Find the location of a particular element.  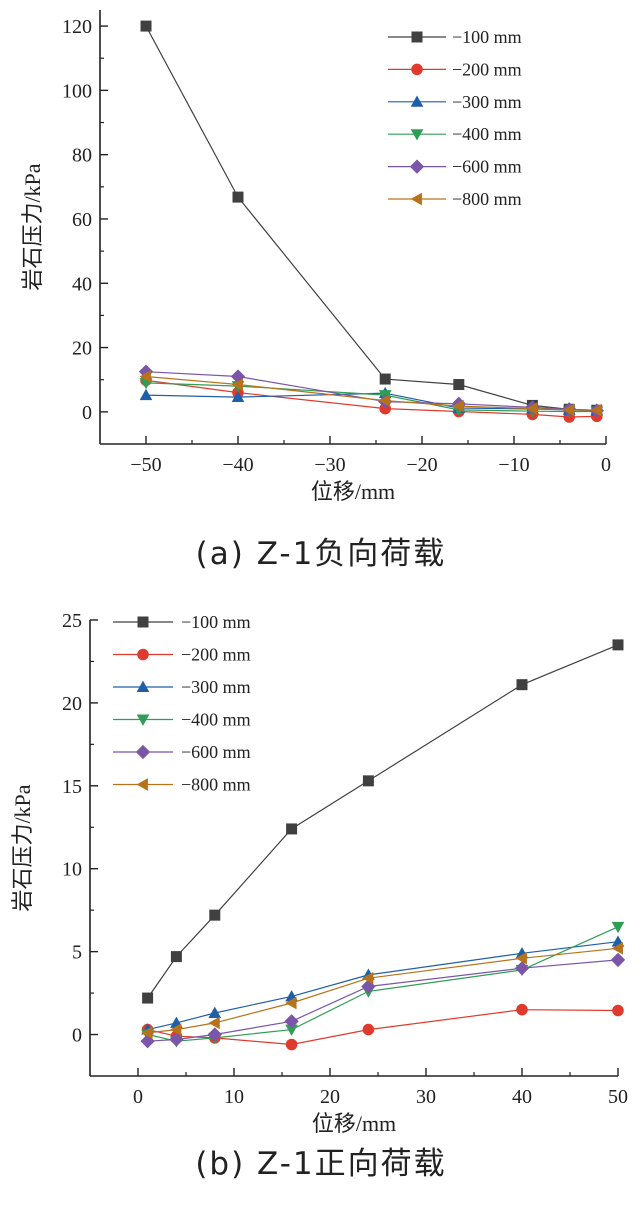

x-tick-label: 40 is located at coordinates (522, 1097).